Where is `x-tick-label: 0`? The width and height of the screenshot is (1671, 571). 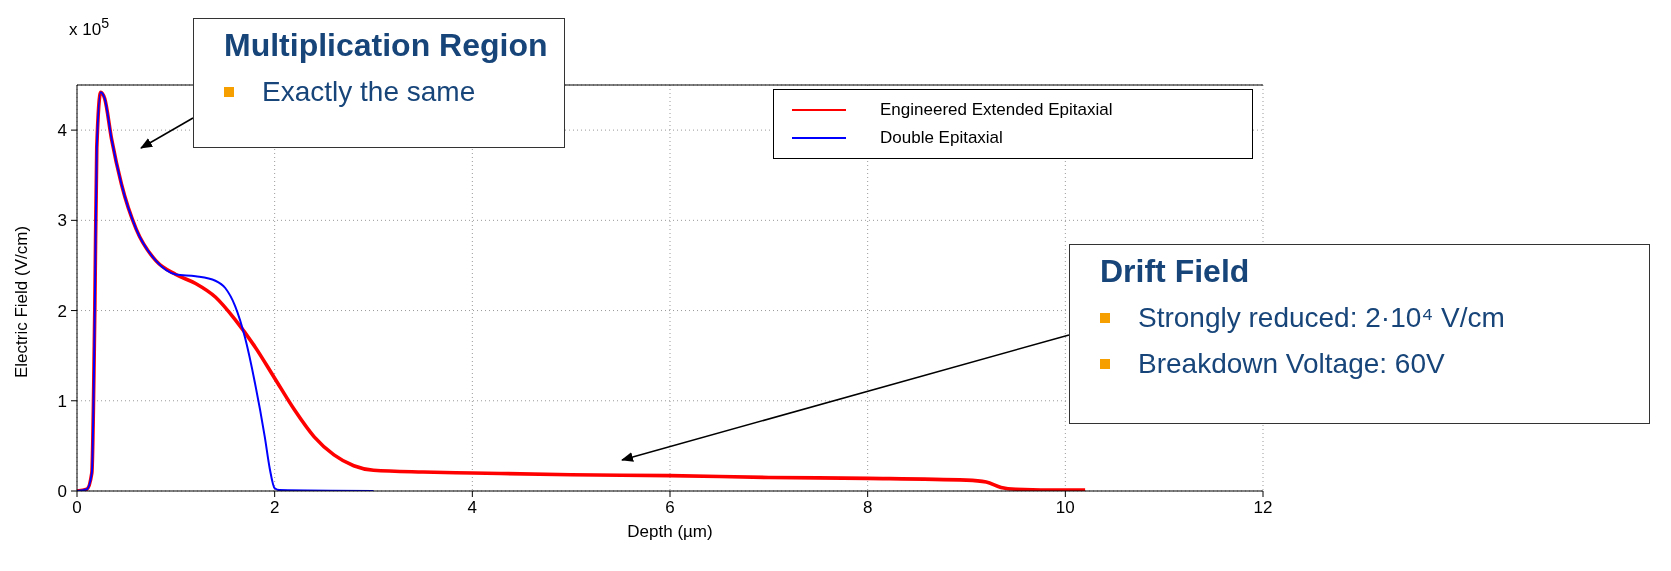 x-tick-label: 0 is located at coordinates (77, 508).